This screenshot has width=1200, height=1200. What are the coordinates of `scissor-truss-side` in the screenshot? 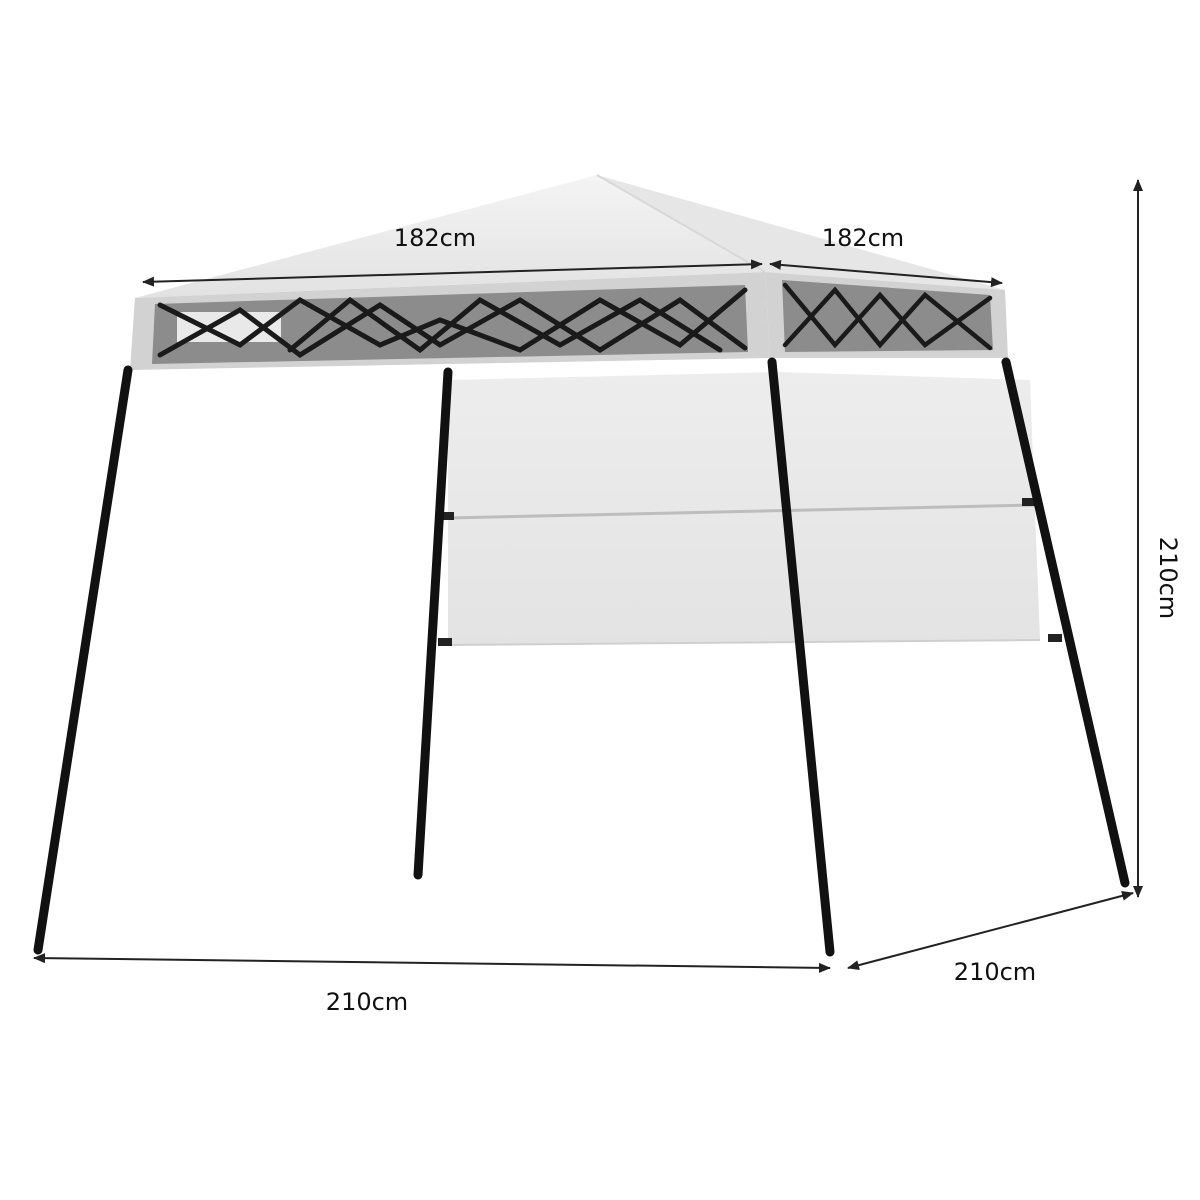 It's located at (887, 316).